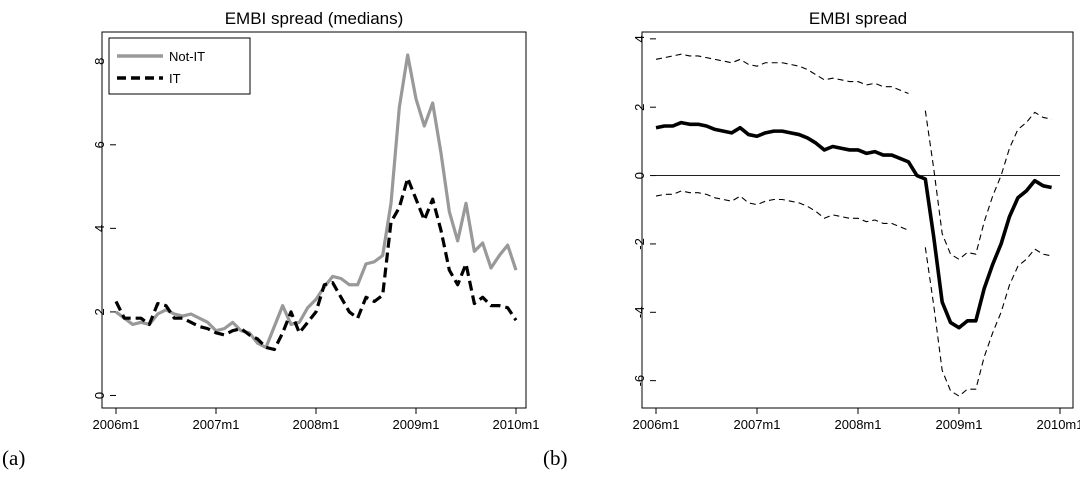 The width and height of the screenshot is (1080, 481). Describe the element at coordinates (555, 458) in the screenshot. I see `panel-b-label: (b)` at that location.